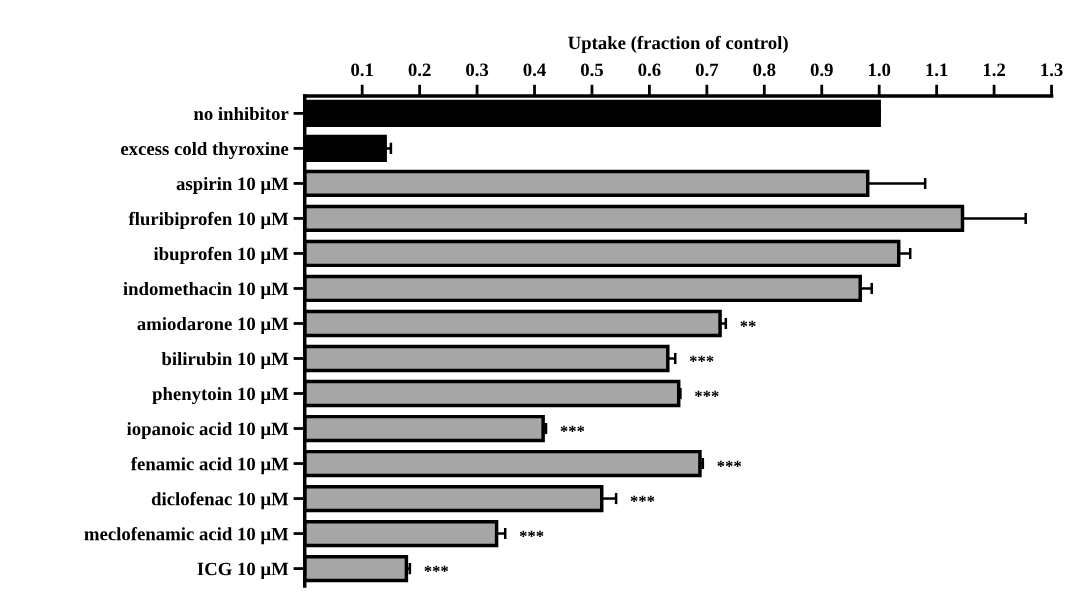  I want to click on y-tick-label: amiodarone 10 μM, so click(213, 325).